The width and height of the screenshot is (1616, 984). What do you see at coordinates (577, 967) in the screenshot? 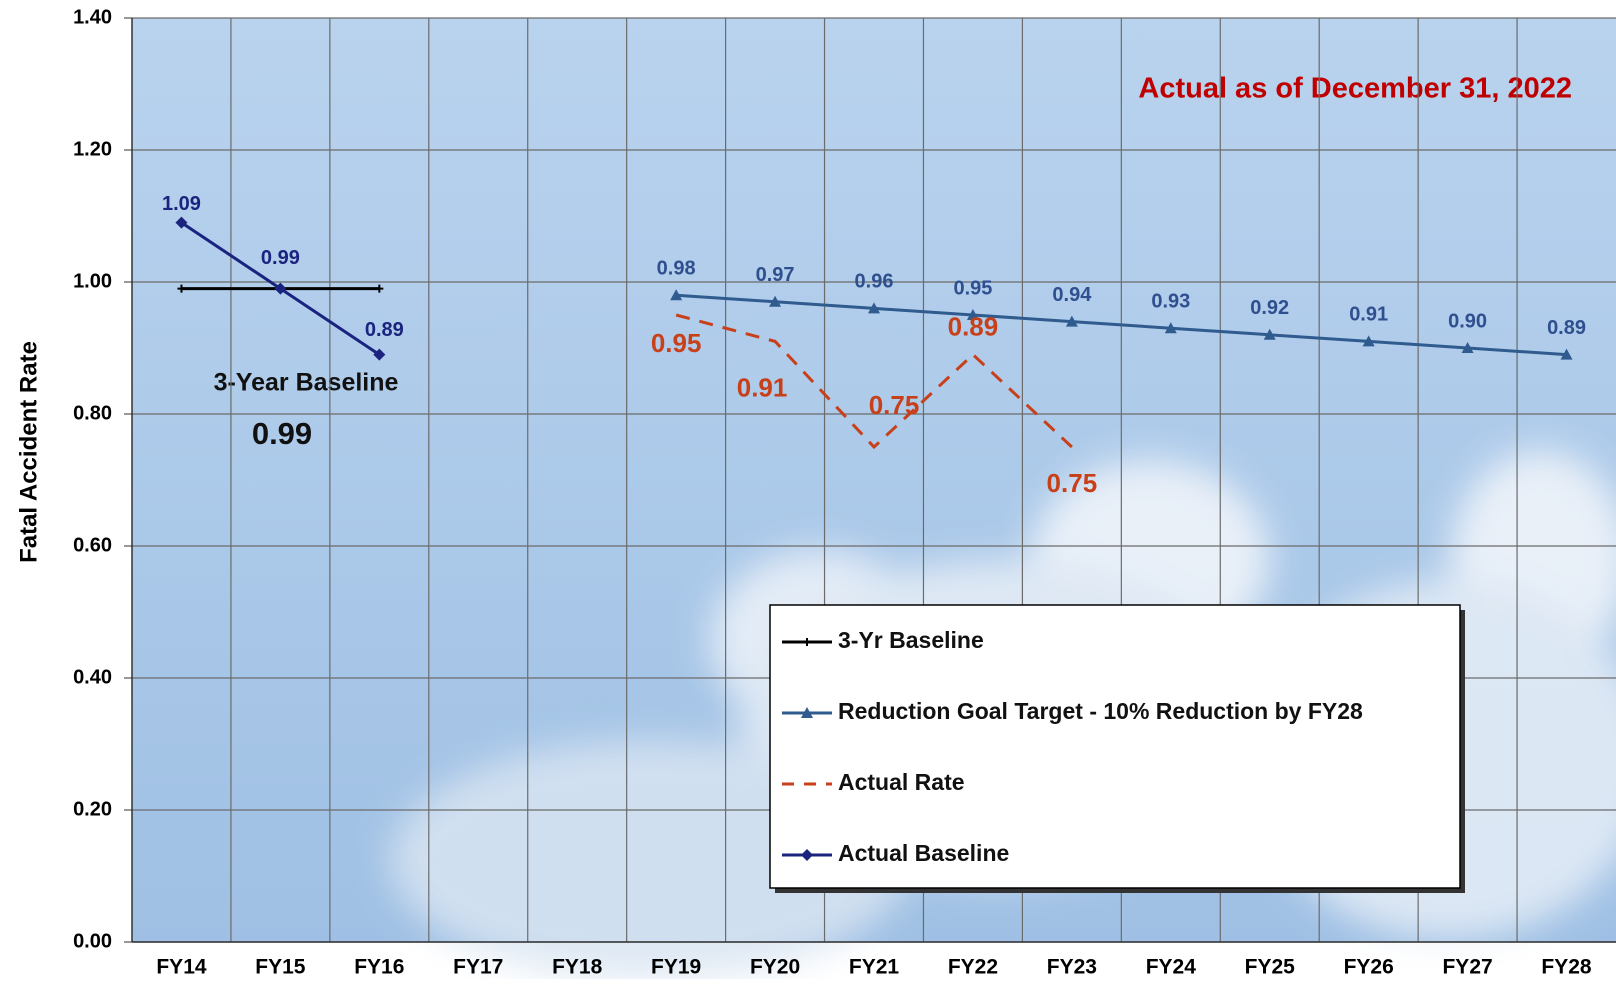
I see `x-tick-label: FY18` at bounding box center [577, 967].